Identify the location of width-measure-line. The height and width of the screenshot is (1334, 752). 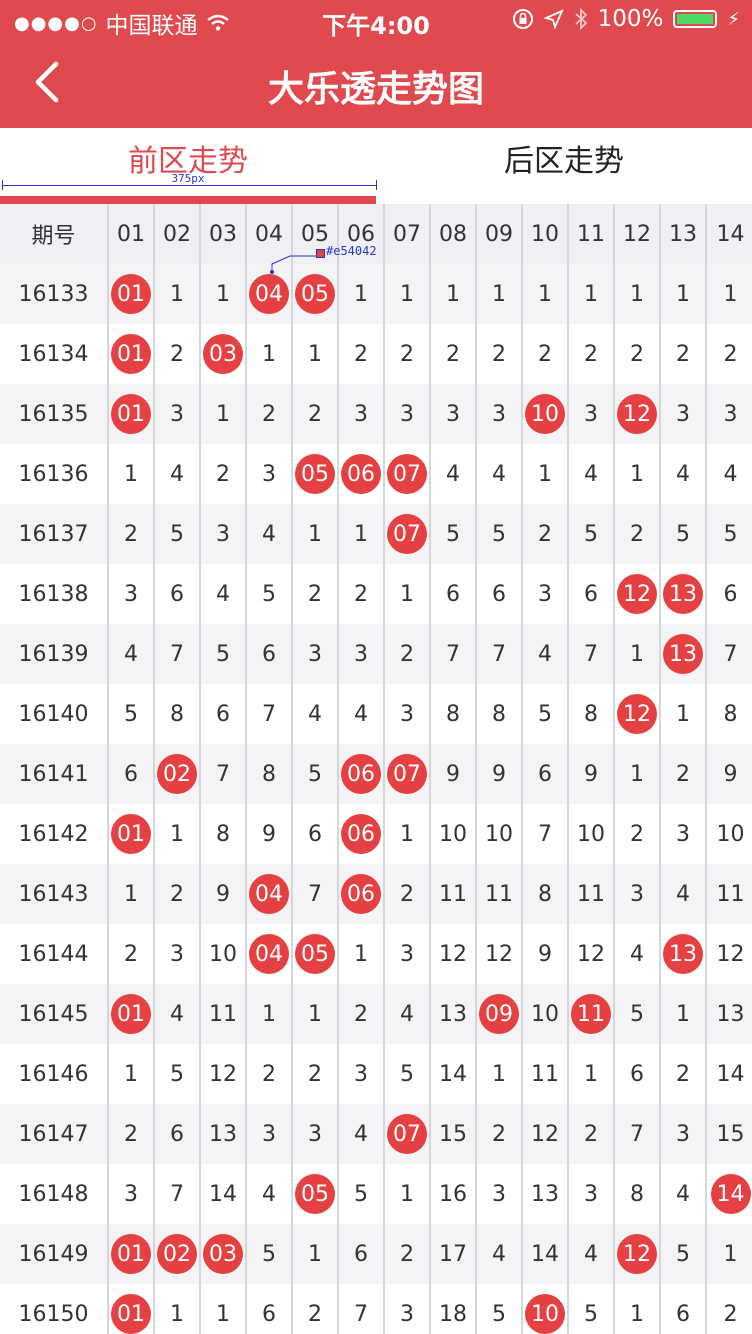
(189, 185).